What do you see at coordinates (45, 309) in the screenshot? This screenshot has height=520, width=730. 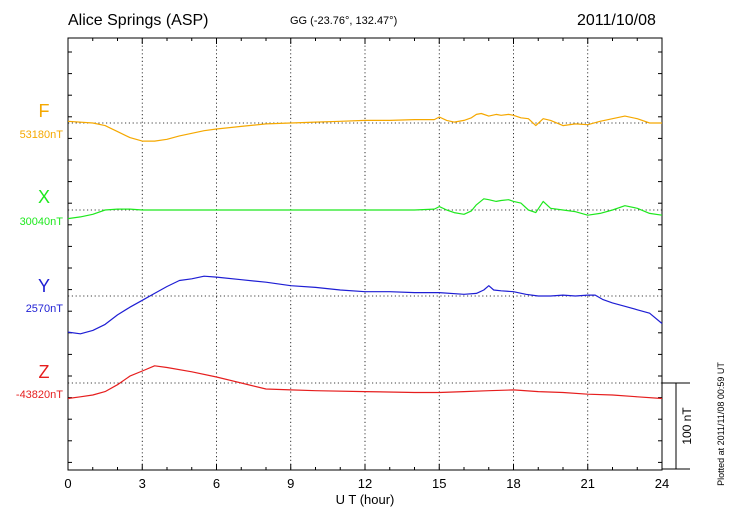 I see `series-baseline-label: 2570nT` at bounding box center [45, 309].